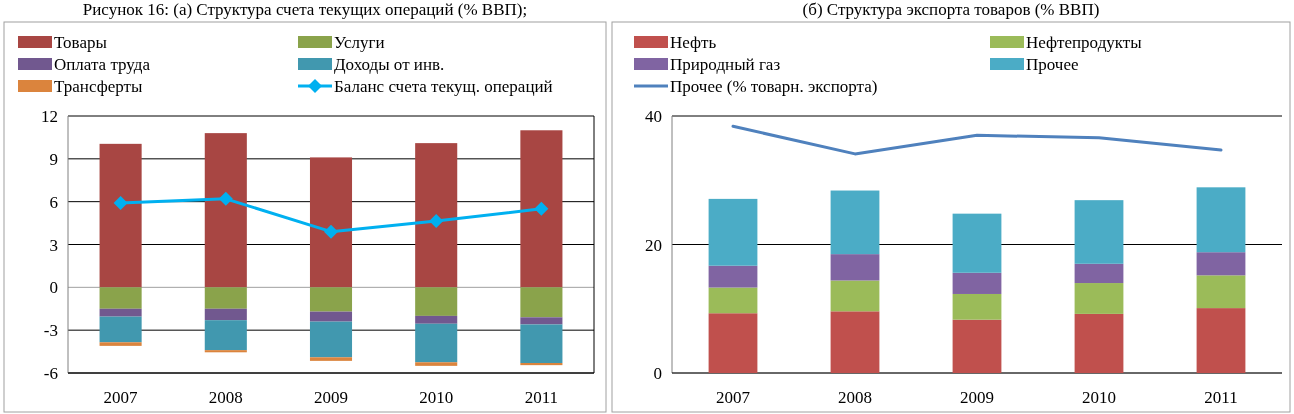 The height and width of the screenshot is (414, 1294). What do you see at coordinates (81, 42) in the screenshot?
I see `legend-label: Товары` at bounding box center [81, 42].